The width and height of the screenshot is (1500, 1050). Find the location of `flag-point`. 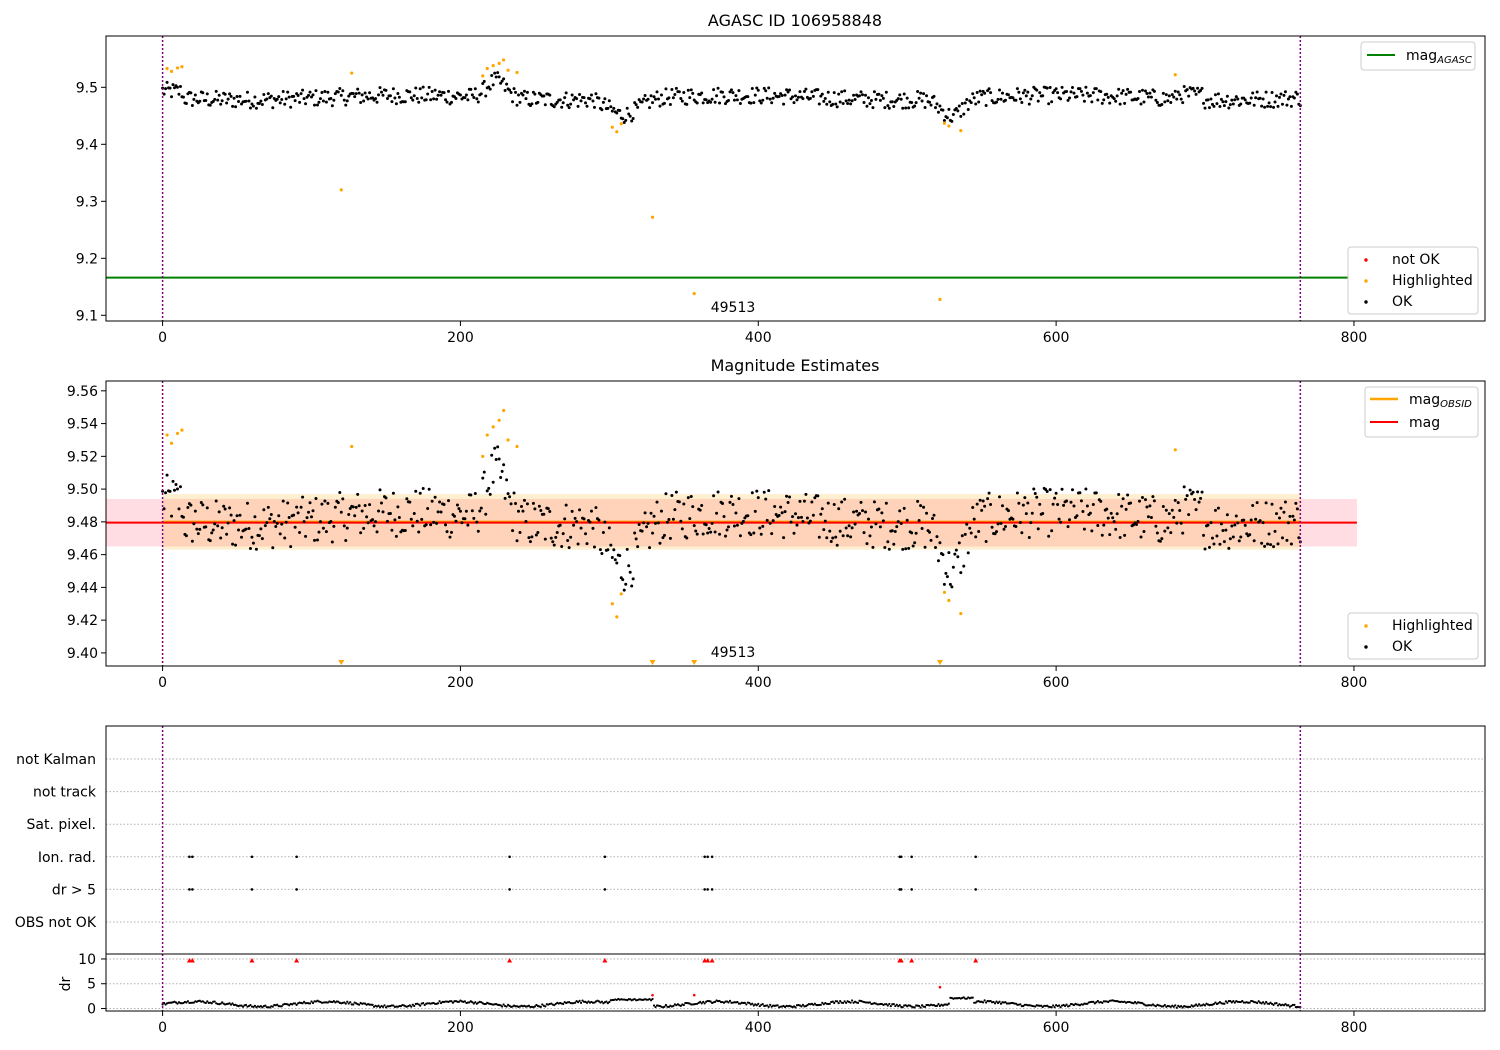

flag-point is located at coordinates (509, 889).